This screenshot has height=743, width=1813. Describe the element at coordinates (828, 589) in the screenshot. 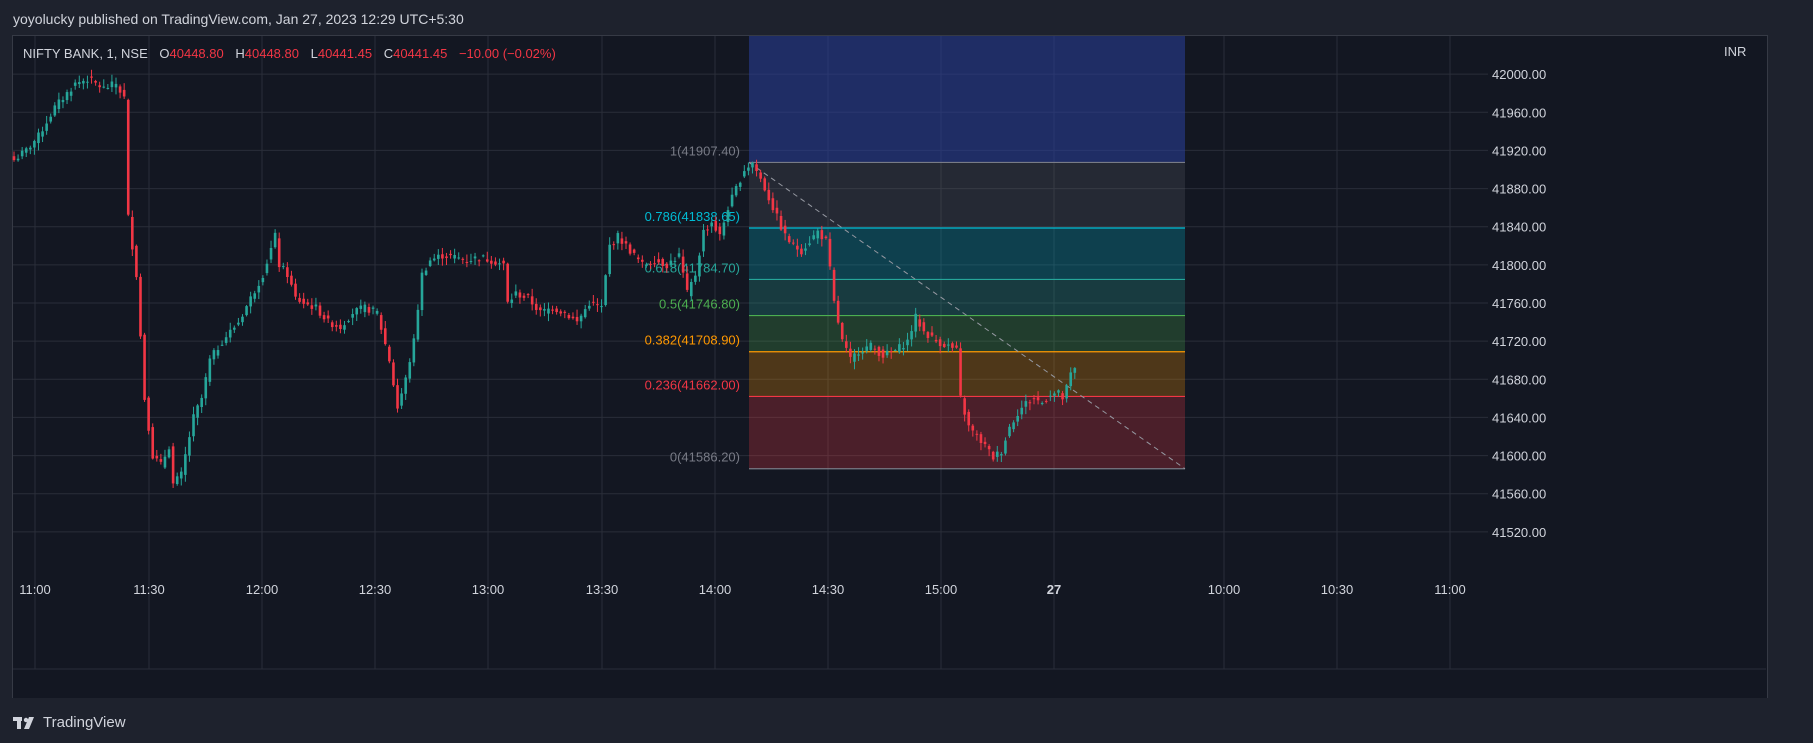

I see `time-tick-label: 14:30` at that location.